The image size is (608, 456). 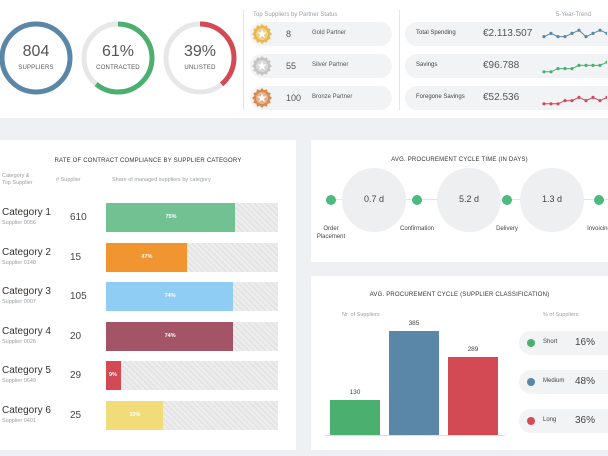 What do you see at coordinates (68, 180) in the screenshot?
I see `col-supplier-count: # Supplier` at bounding box center [68, 180].